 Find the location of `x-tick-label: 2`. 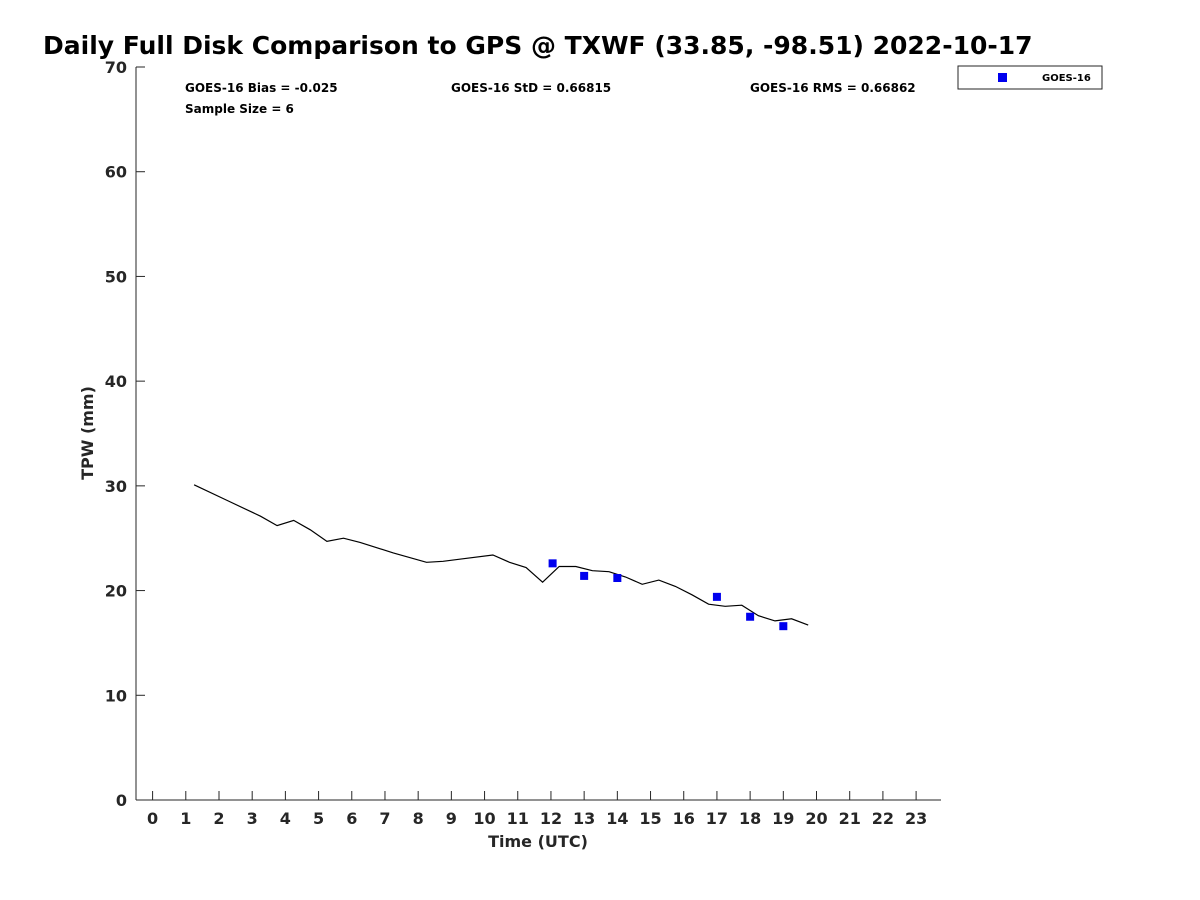

x-tick-label: 2 is located at coordinates (218, 818).